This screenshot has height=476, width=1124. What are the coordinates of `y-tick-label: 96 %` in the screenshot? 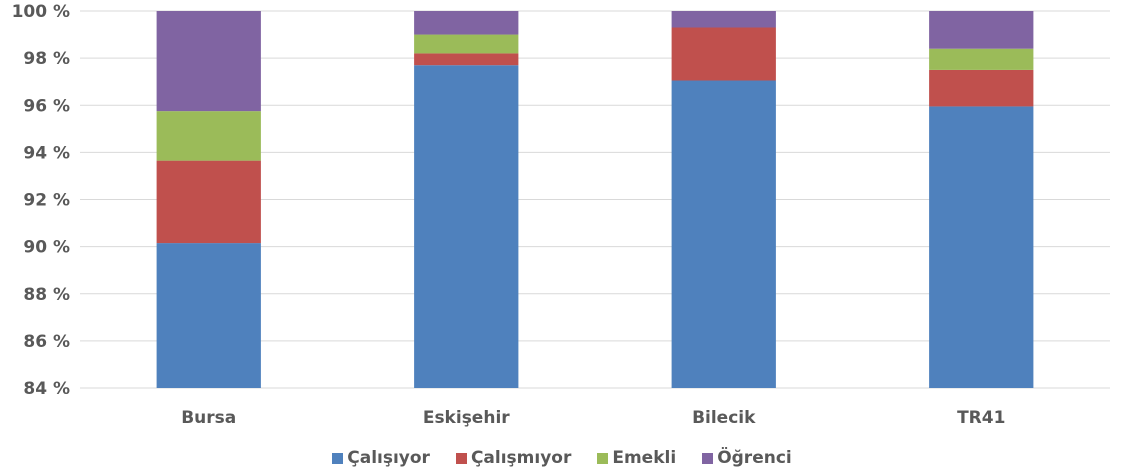 It's located at (46, 106).